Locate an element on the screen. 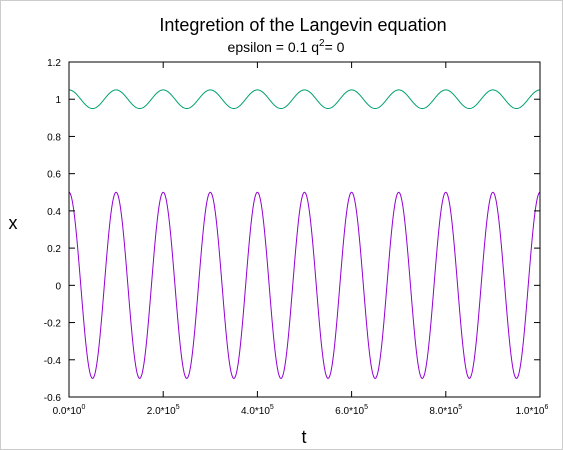 Image resolution: width=563 pixels, height=450 pixels. y-axis-label: x is located at coordinates (13, 223).